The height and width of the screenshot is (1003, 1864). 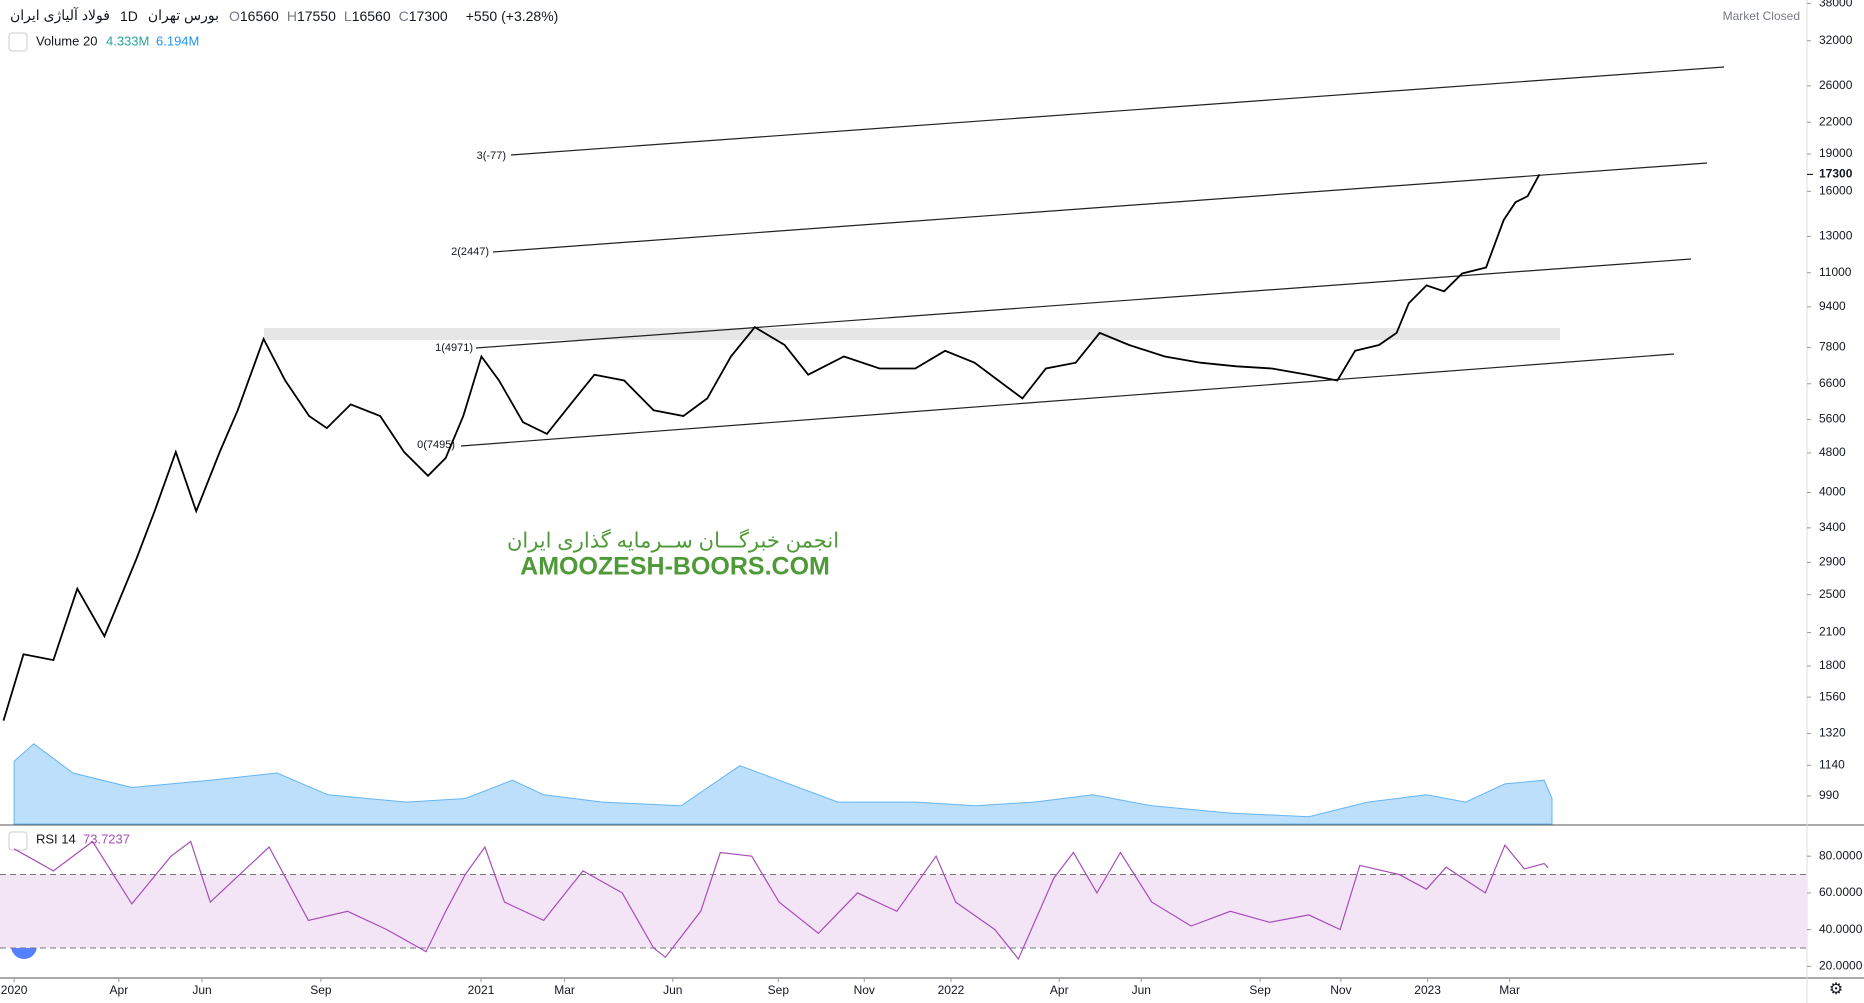 What do you see at coordinates (1832, 696) in the screenshot?
I see `y-tick-label: 1560` at bounding box center [1832, 696].